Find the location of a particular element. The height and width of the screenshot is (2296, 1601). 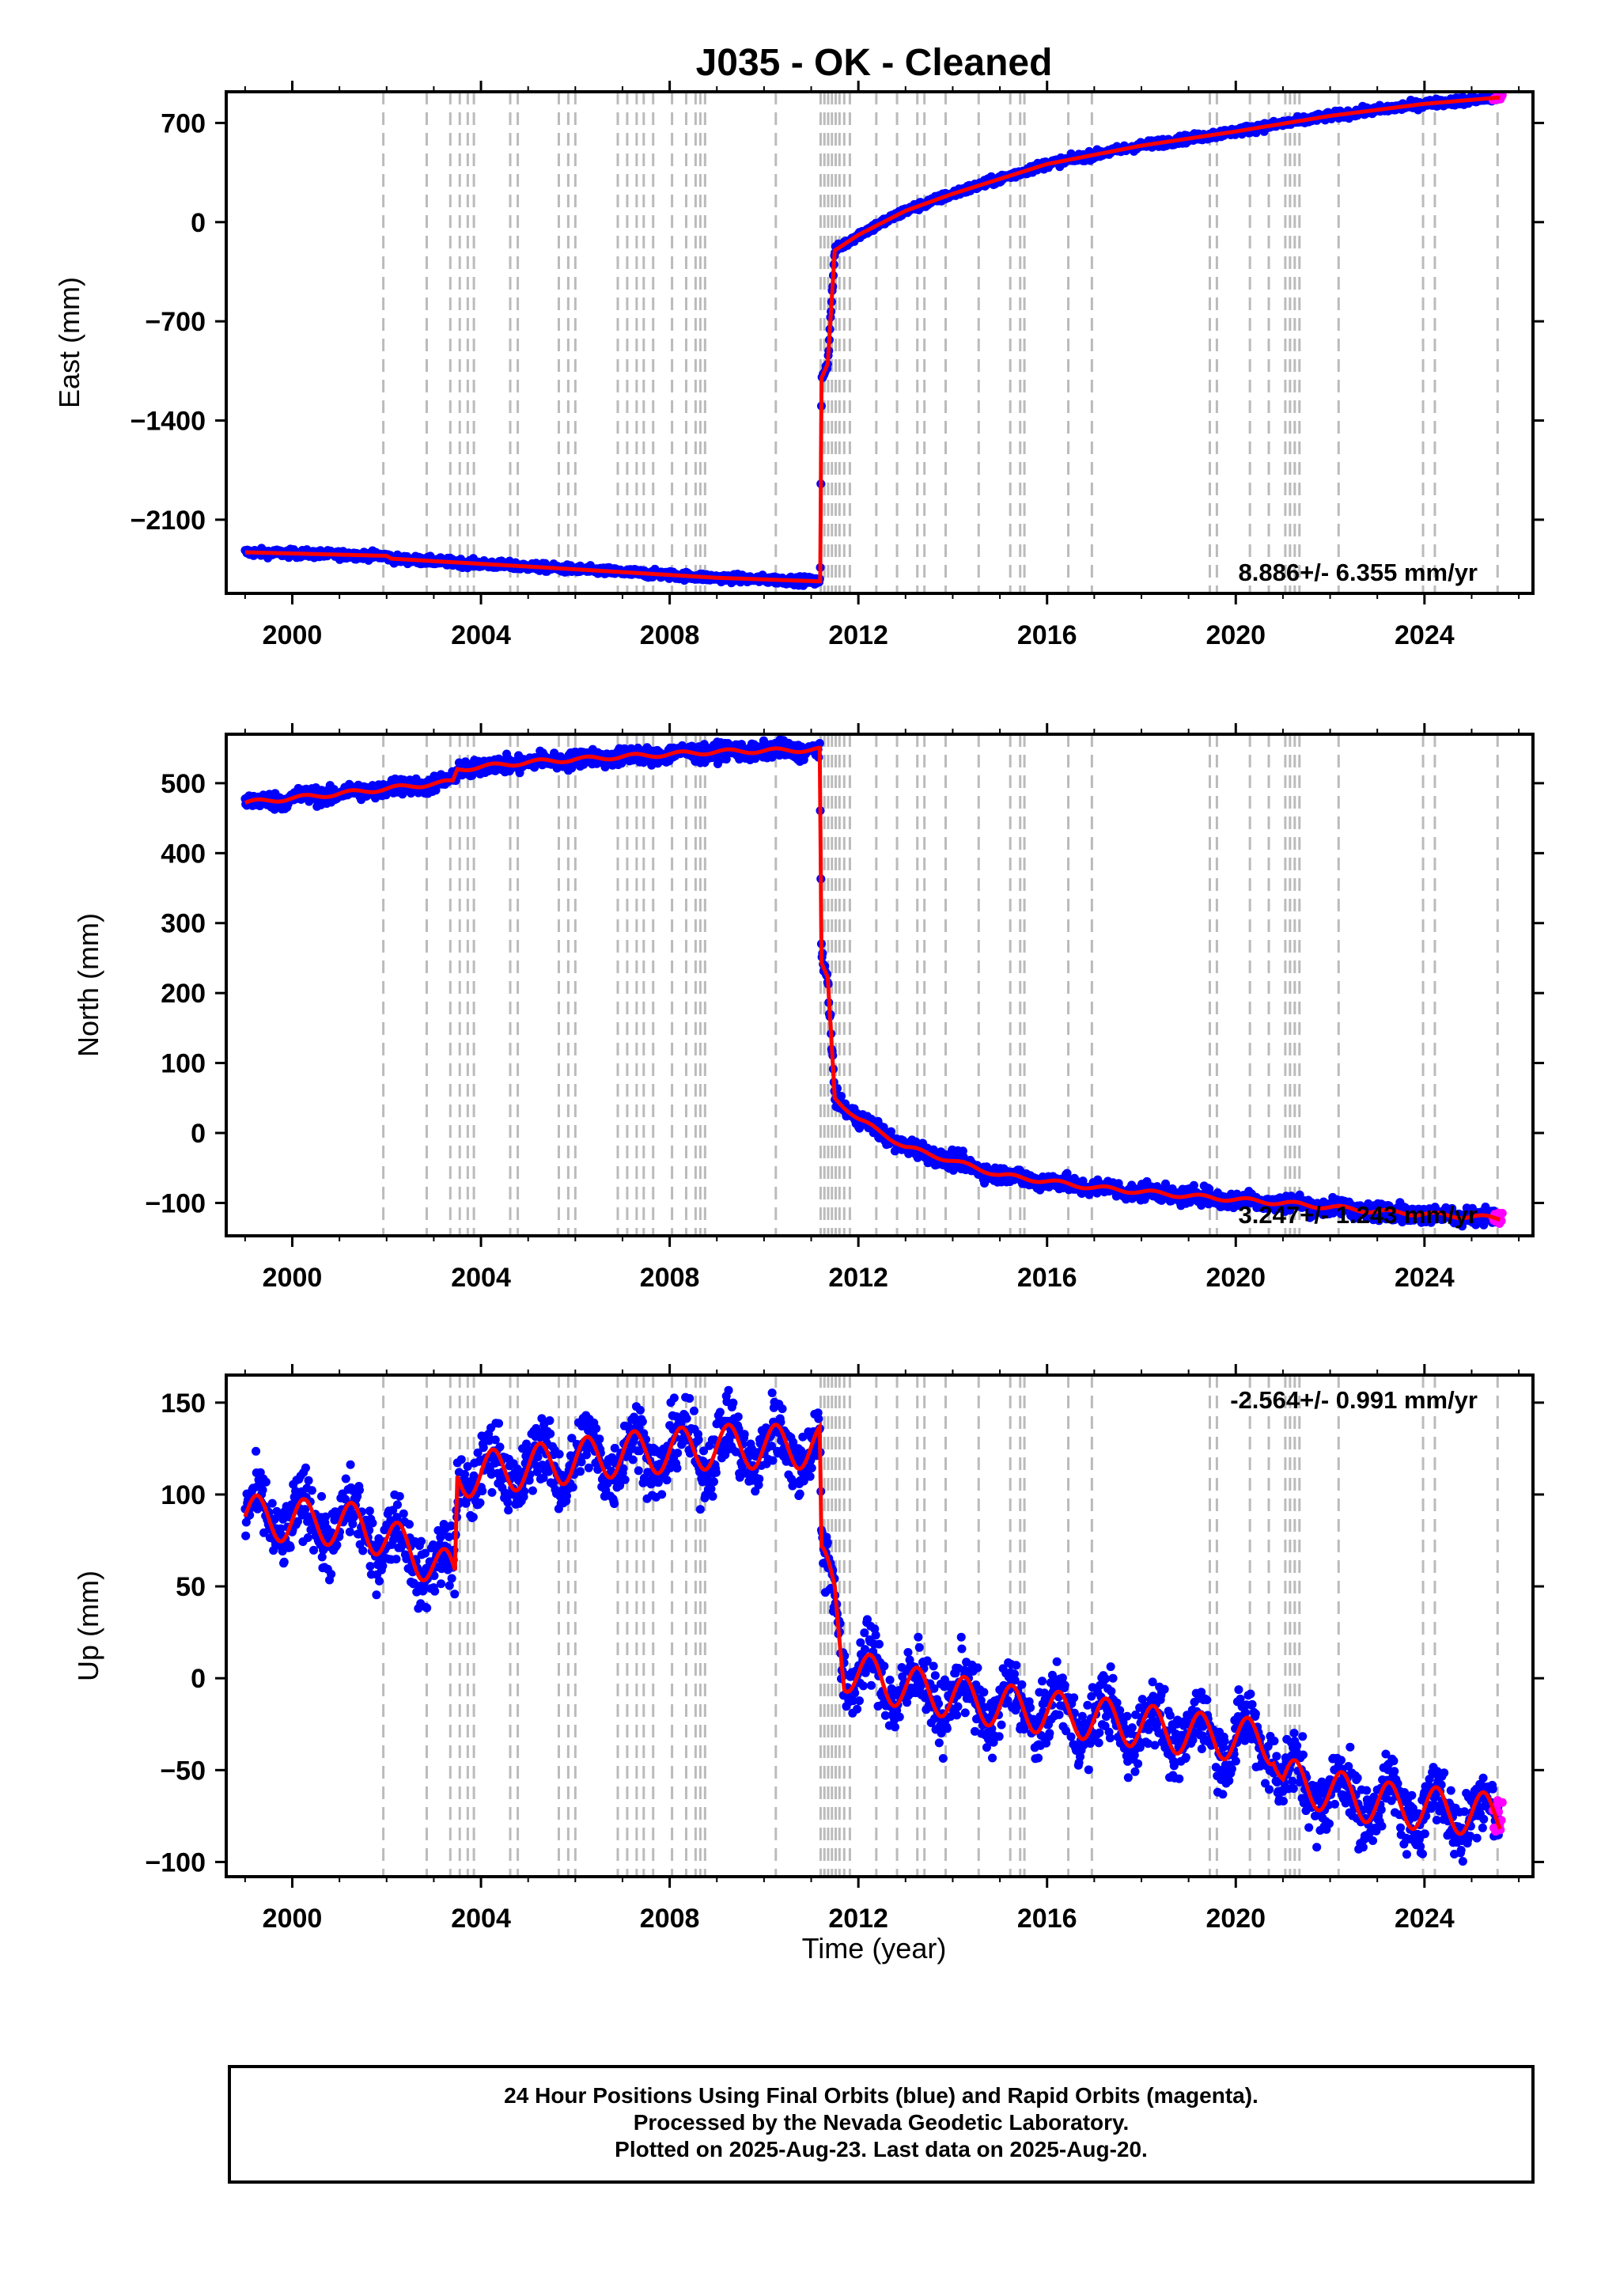

y-tick-label: 200 is located at coordinates (183, 994).